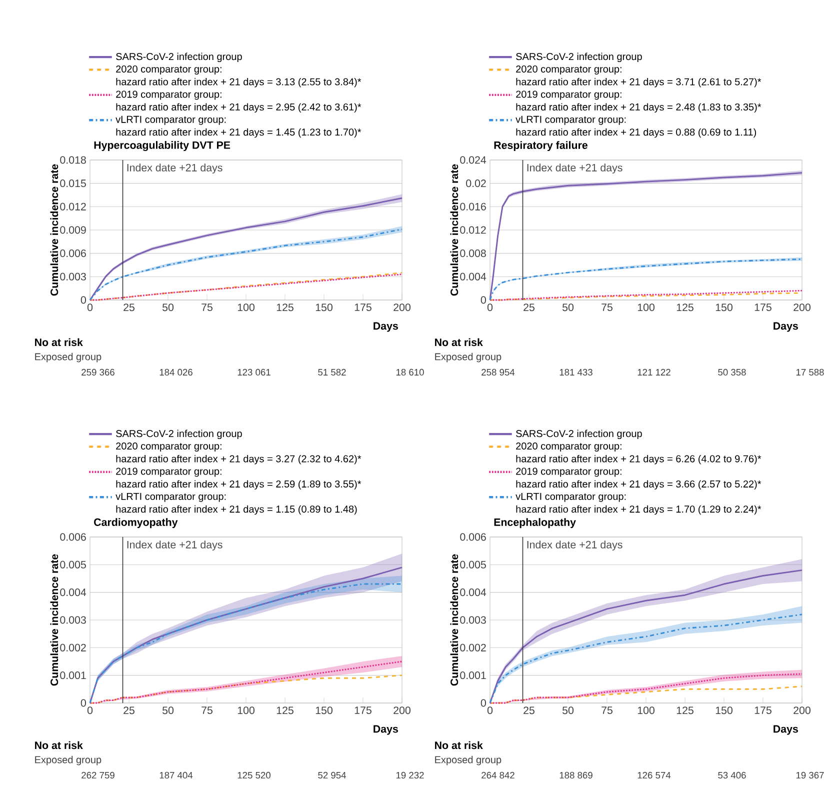 The width and height of the screenshot is (840, 789). I want to click on text: 125 520, so click(254, 775).